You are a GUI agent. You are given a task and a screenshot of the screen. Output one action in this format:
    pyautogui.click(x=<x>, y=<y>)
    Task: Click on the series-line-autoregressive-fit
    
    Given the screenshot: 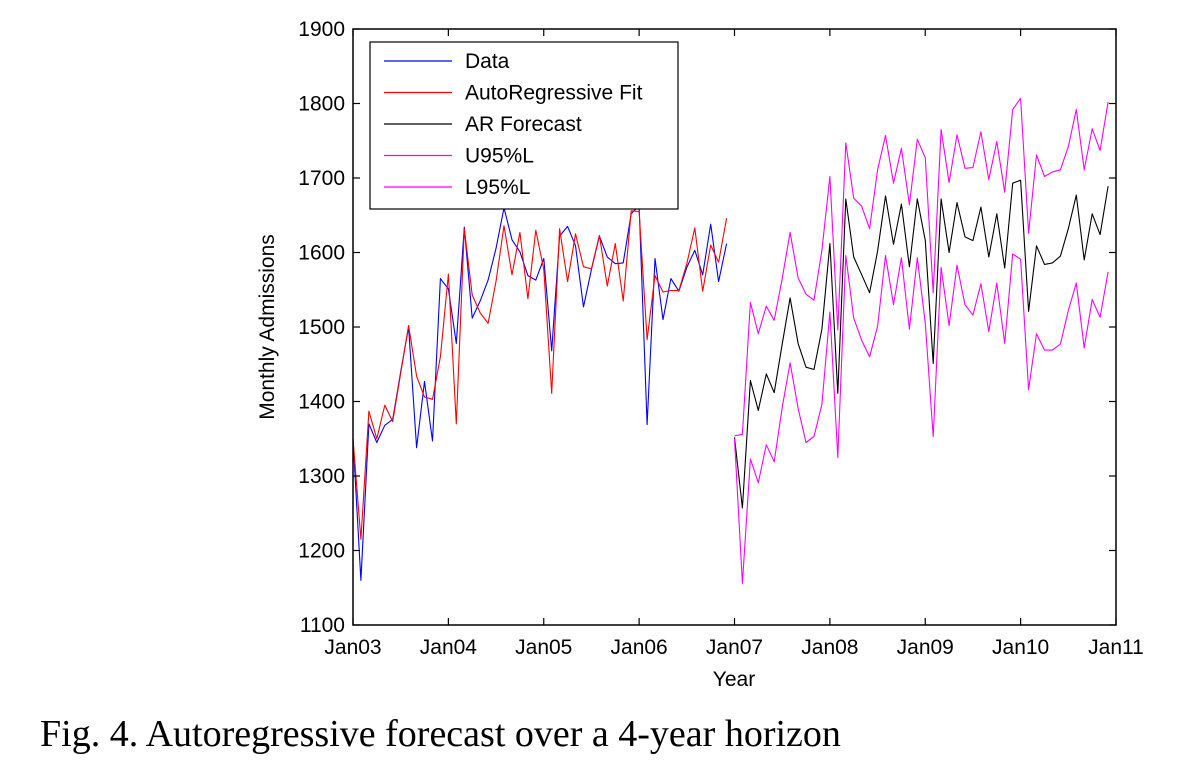 What is the action you would take?
    pyautogui.click(x=540, y=375)
    